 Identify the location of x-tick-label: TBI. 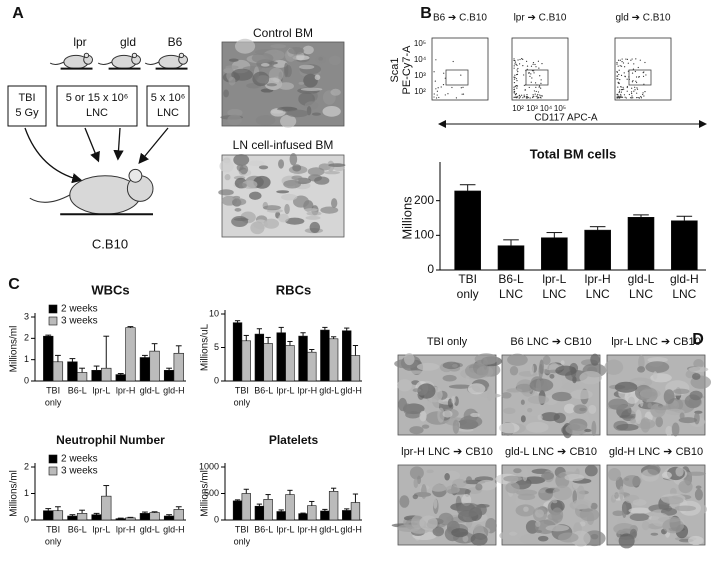
(467, 279).